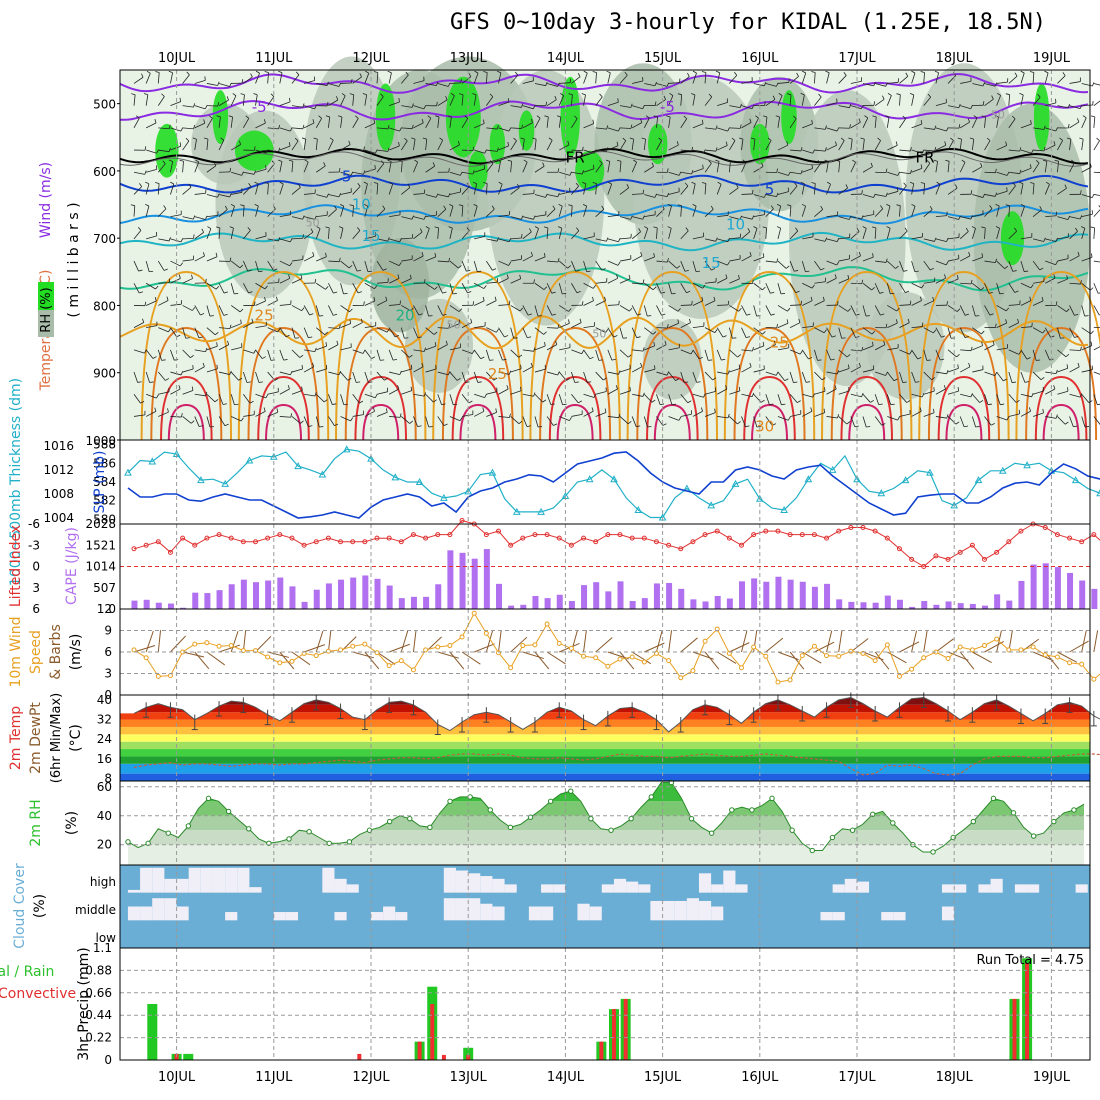 The image size is (1100, 1100). I want to click on rh-marker, so click(711, 833).